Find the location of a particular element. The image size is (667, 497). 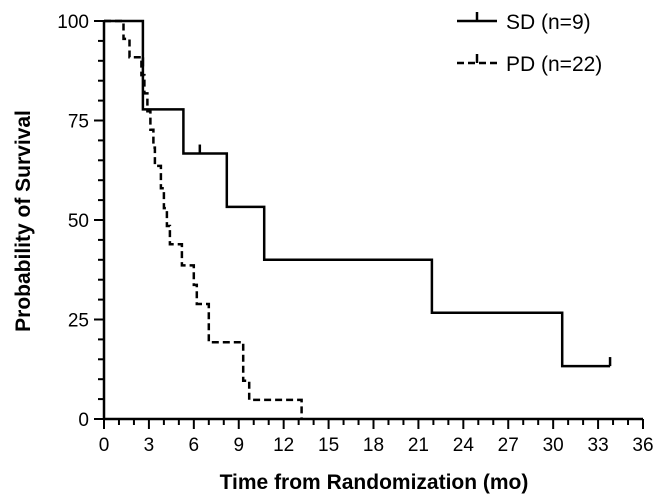

y-tick-label: 0 is located at coordinates (83, 420).